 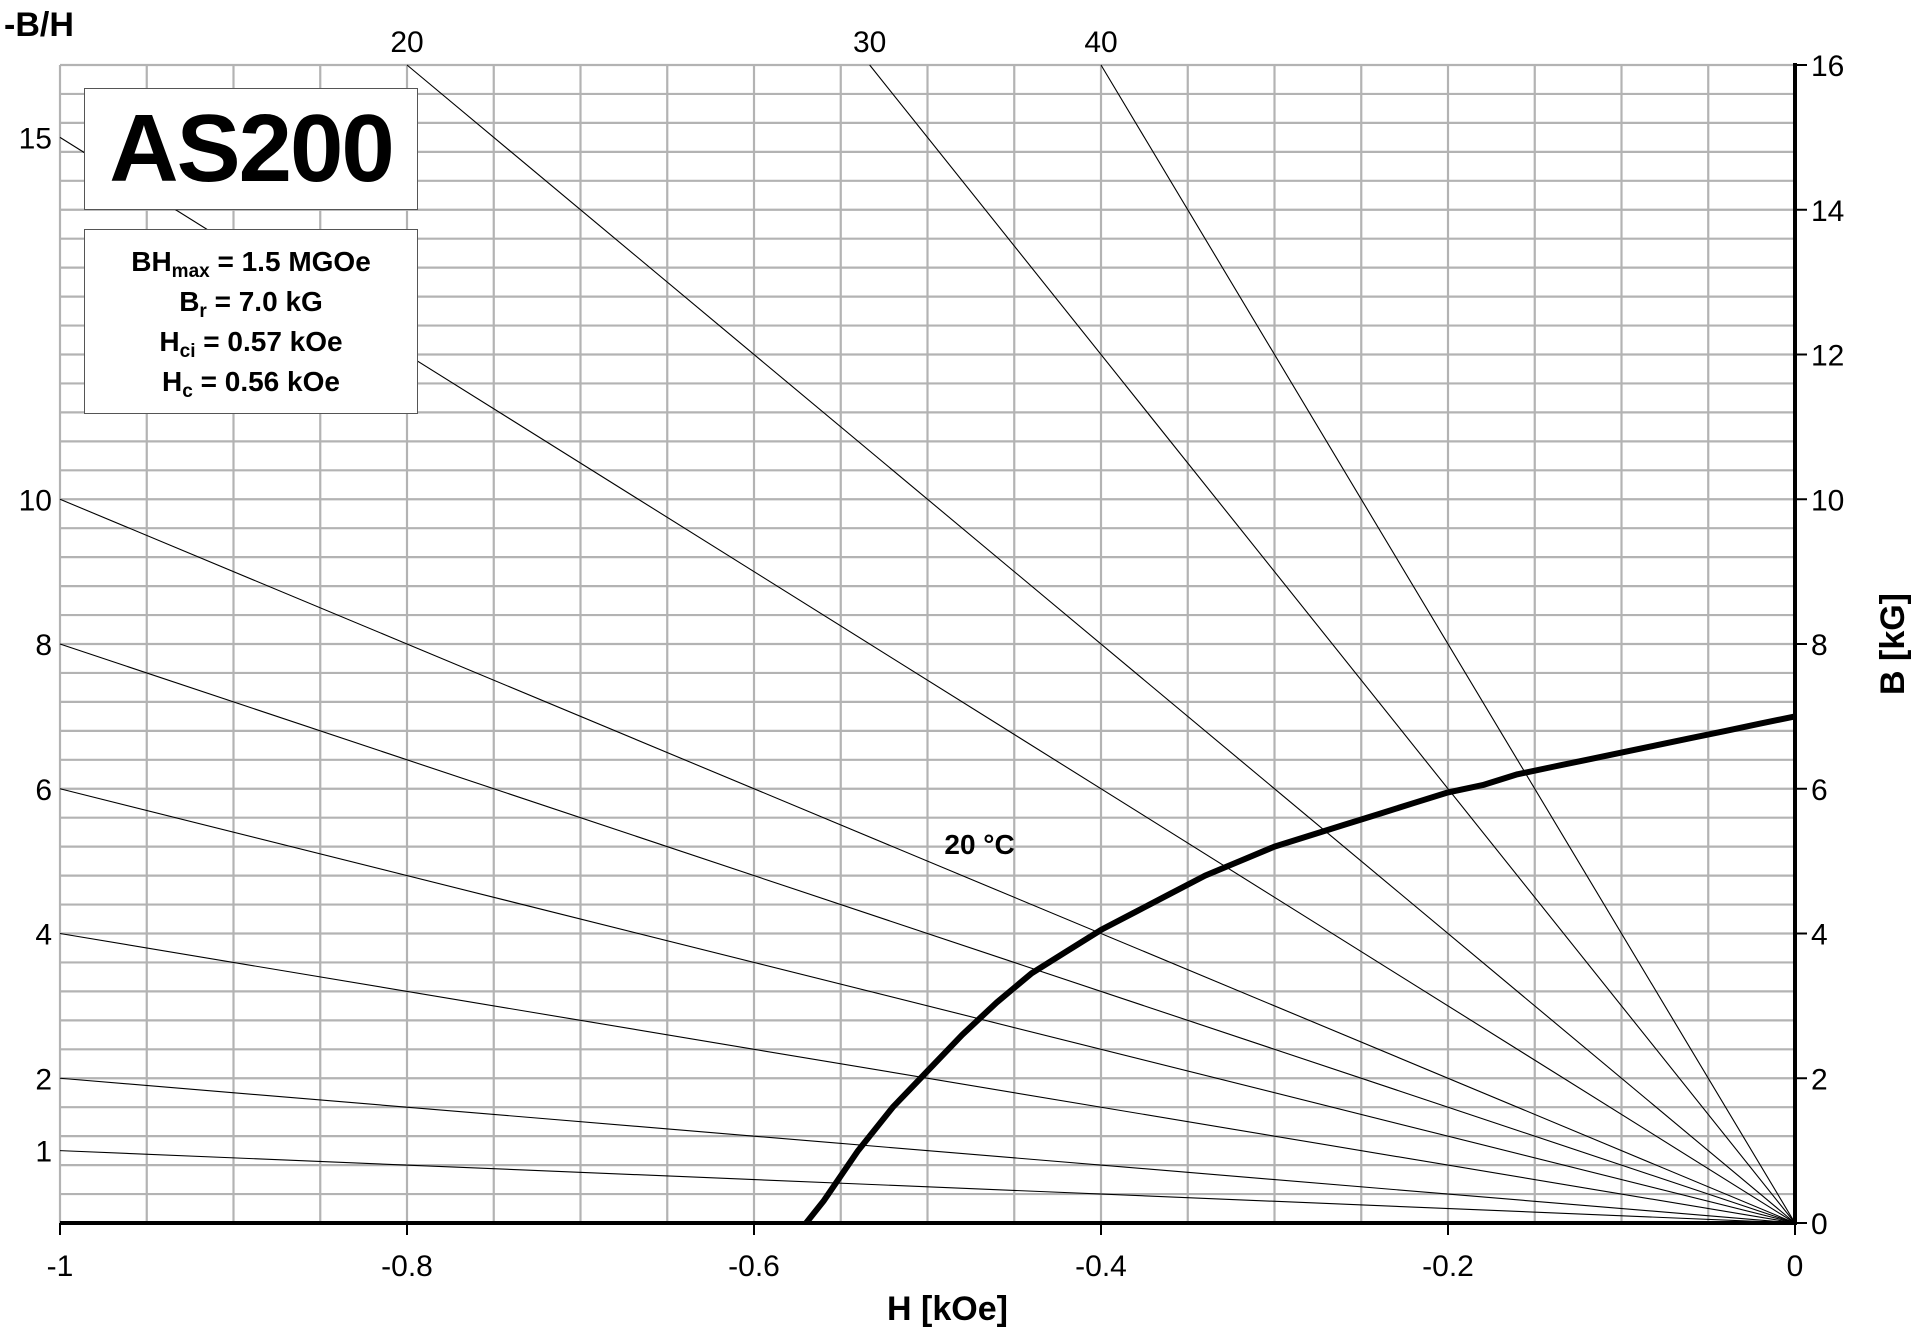 I want to click on slope-axis-label: -B/H, so click(x=39, y=25).